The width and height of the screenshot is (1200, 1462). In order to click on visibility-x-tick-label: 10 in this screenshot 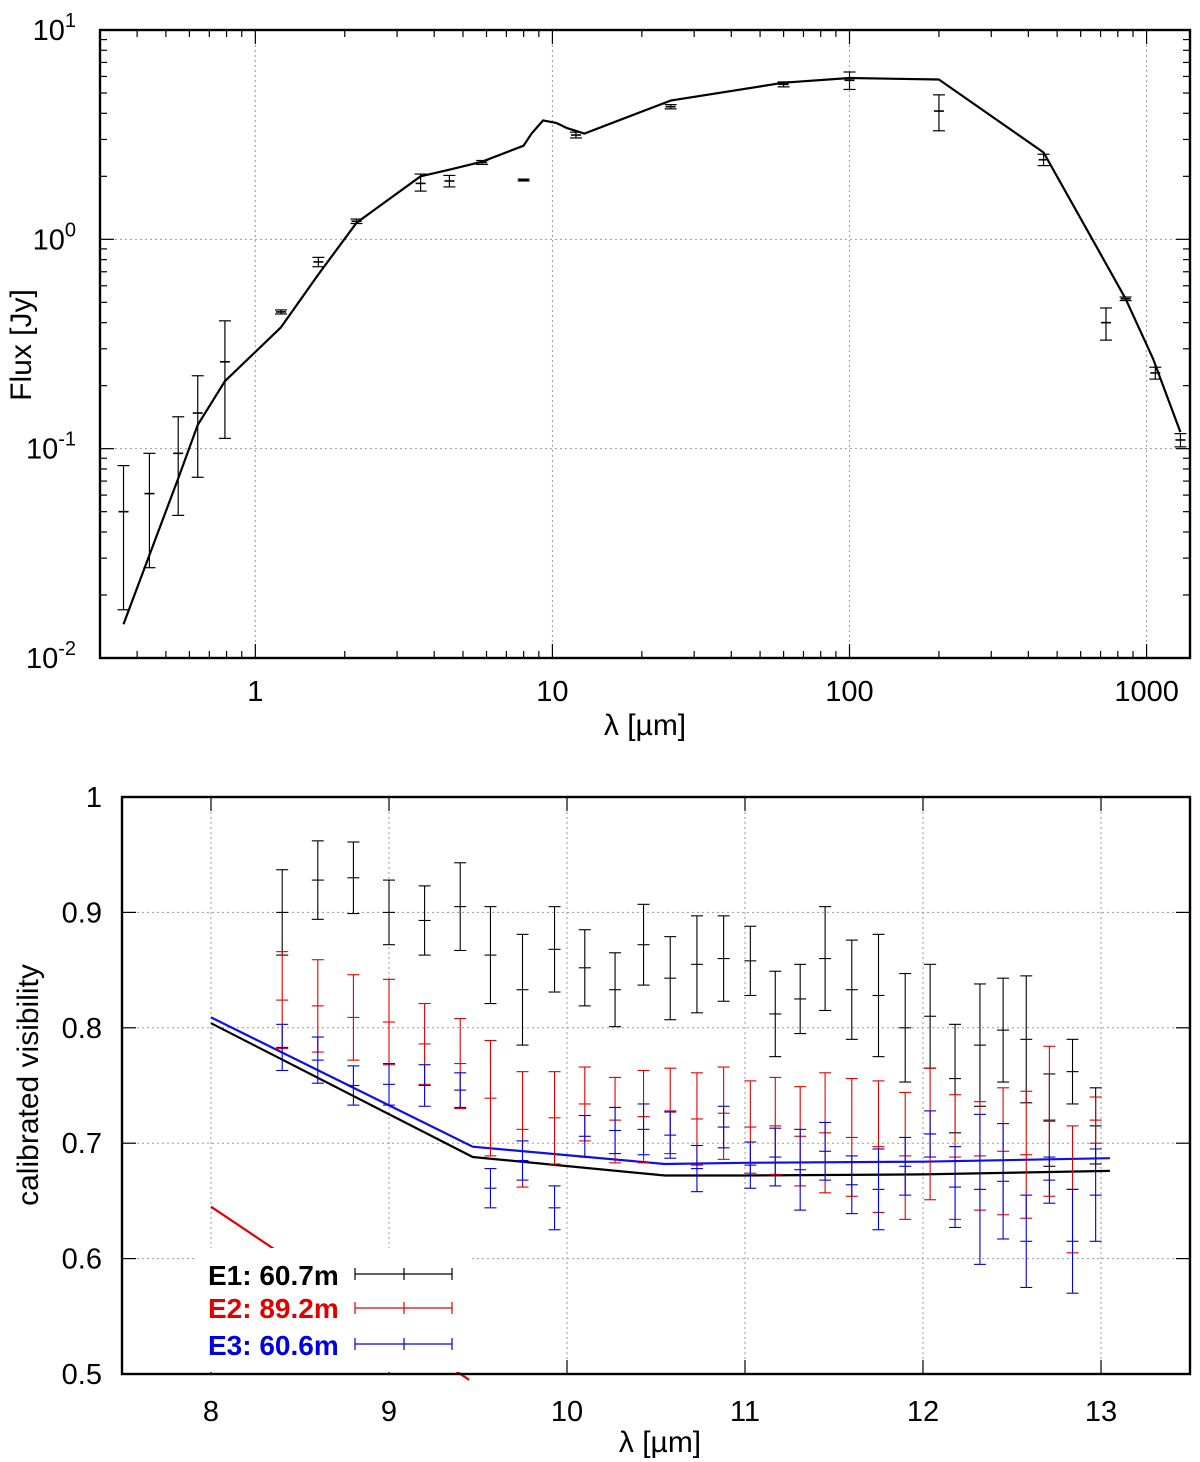, I will do `click(567, 1412)`.